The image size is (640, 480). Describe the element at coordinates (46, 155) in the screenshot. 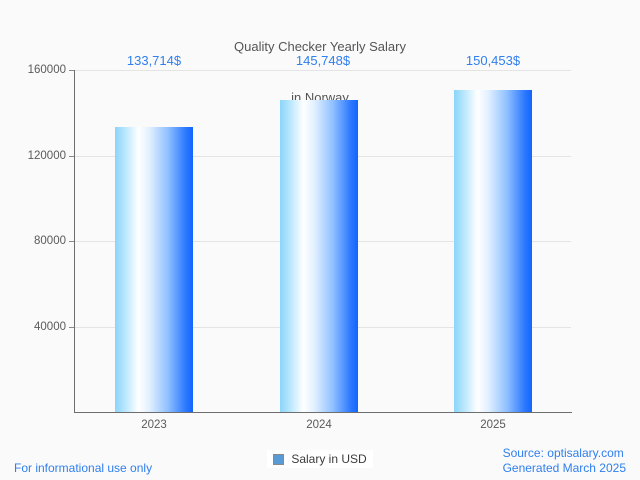

I see `ytick-label-120000: 120000` at that location.